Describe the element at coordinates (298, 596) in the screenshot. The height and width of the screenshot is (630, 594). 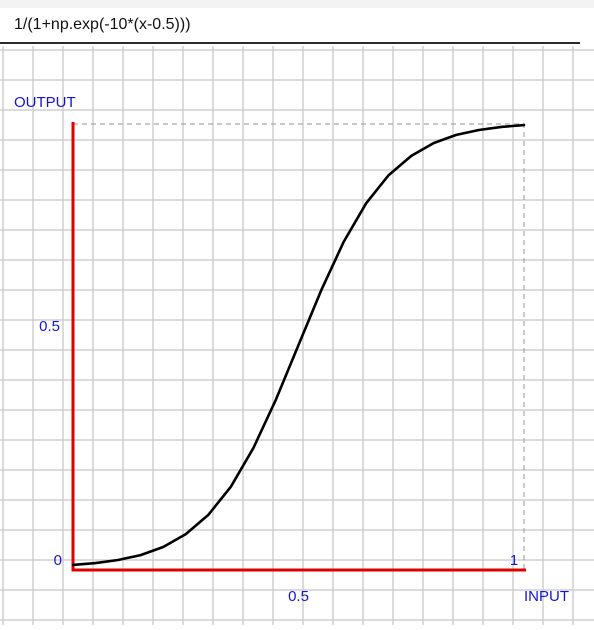
I see `x-tick-label: 0.5` at that location.